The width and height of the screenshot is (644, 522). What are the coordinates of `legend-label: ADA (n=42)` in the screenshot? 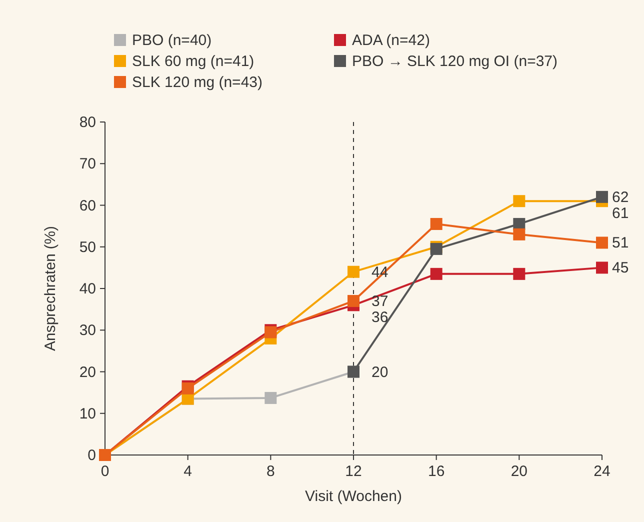 It's located at (391, 40).